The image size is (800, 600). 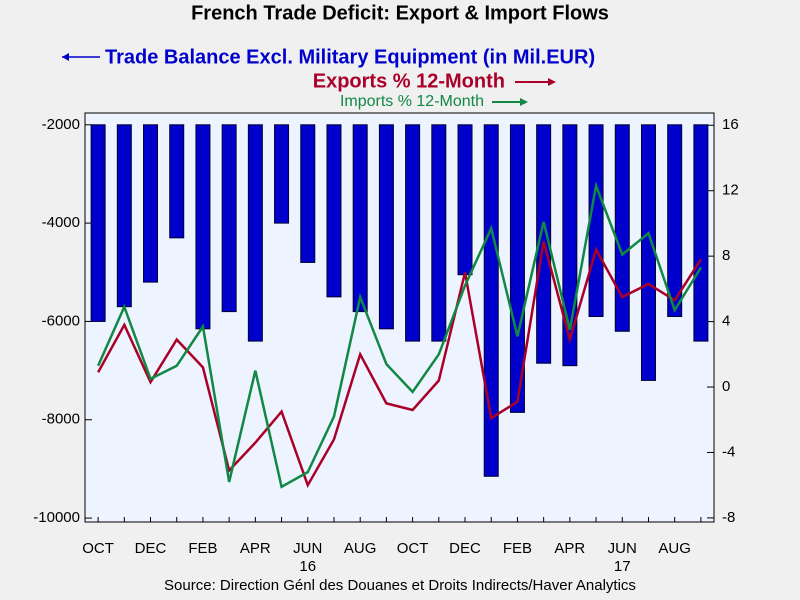 What do you see at coordinates (56, 517) in the screenshot?
I see `y-tick-label: -10000` at bounding box center [56, 517].